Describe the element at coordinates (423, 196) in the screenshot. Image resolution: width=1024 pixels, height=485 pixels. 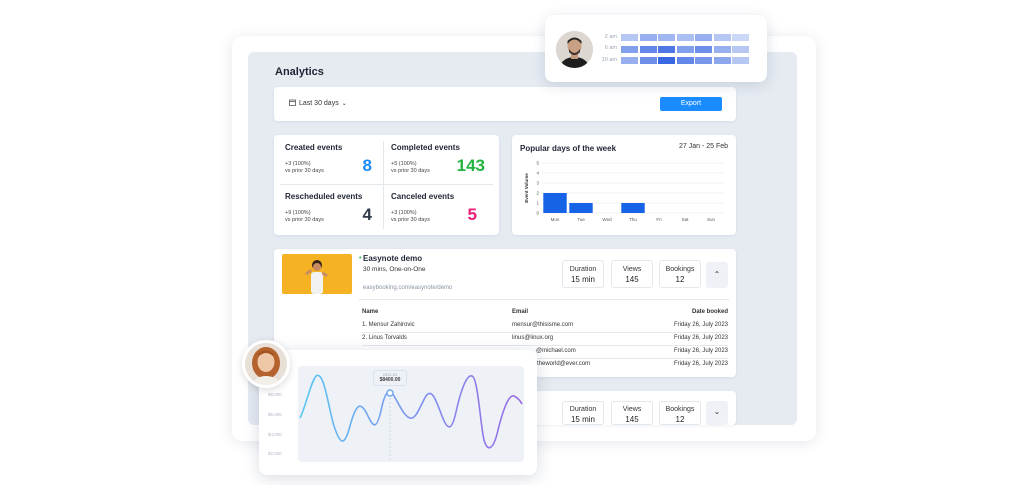
I see `stat-title: Canceled events` at that location.